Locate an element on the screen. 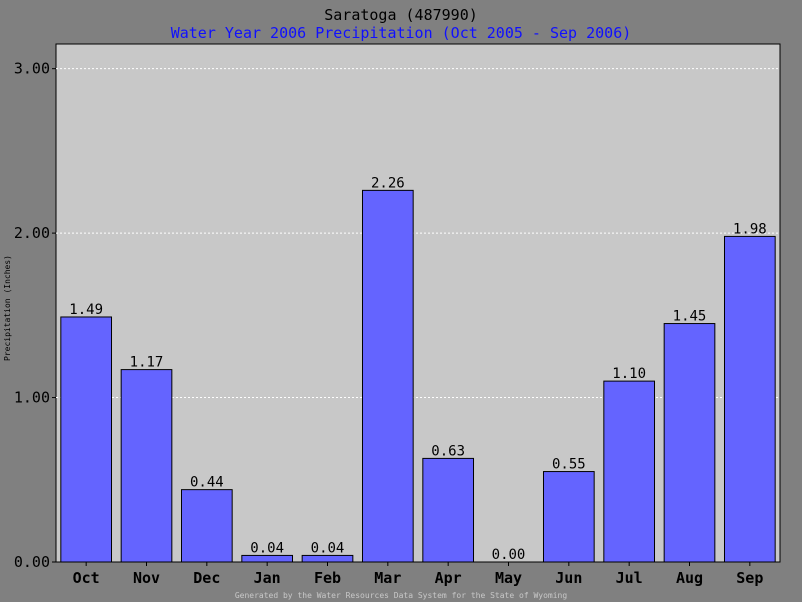 Image resolution: width=802 pixels, height=602 pixels. data-label-jul: 1.10 is located at coordinates (629, 374).